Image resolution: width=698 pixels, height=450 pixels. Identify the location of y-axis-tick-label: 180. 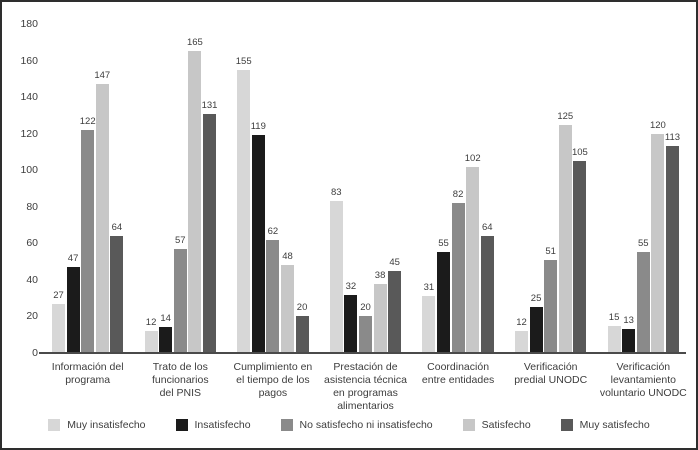
(29, 24).